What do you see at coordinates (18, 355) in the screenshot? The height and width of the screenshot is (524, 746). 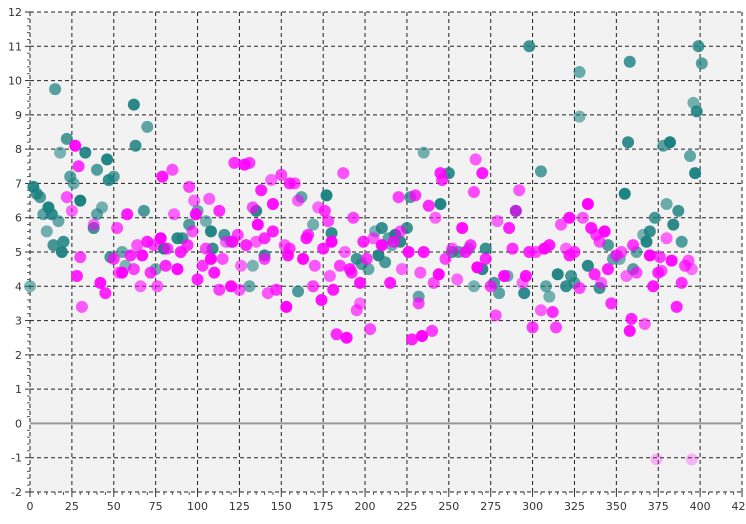 I see `y-tick-label: 2` at bounding box center [18, 355].